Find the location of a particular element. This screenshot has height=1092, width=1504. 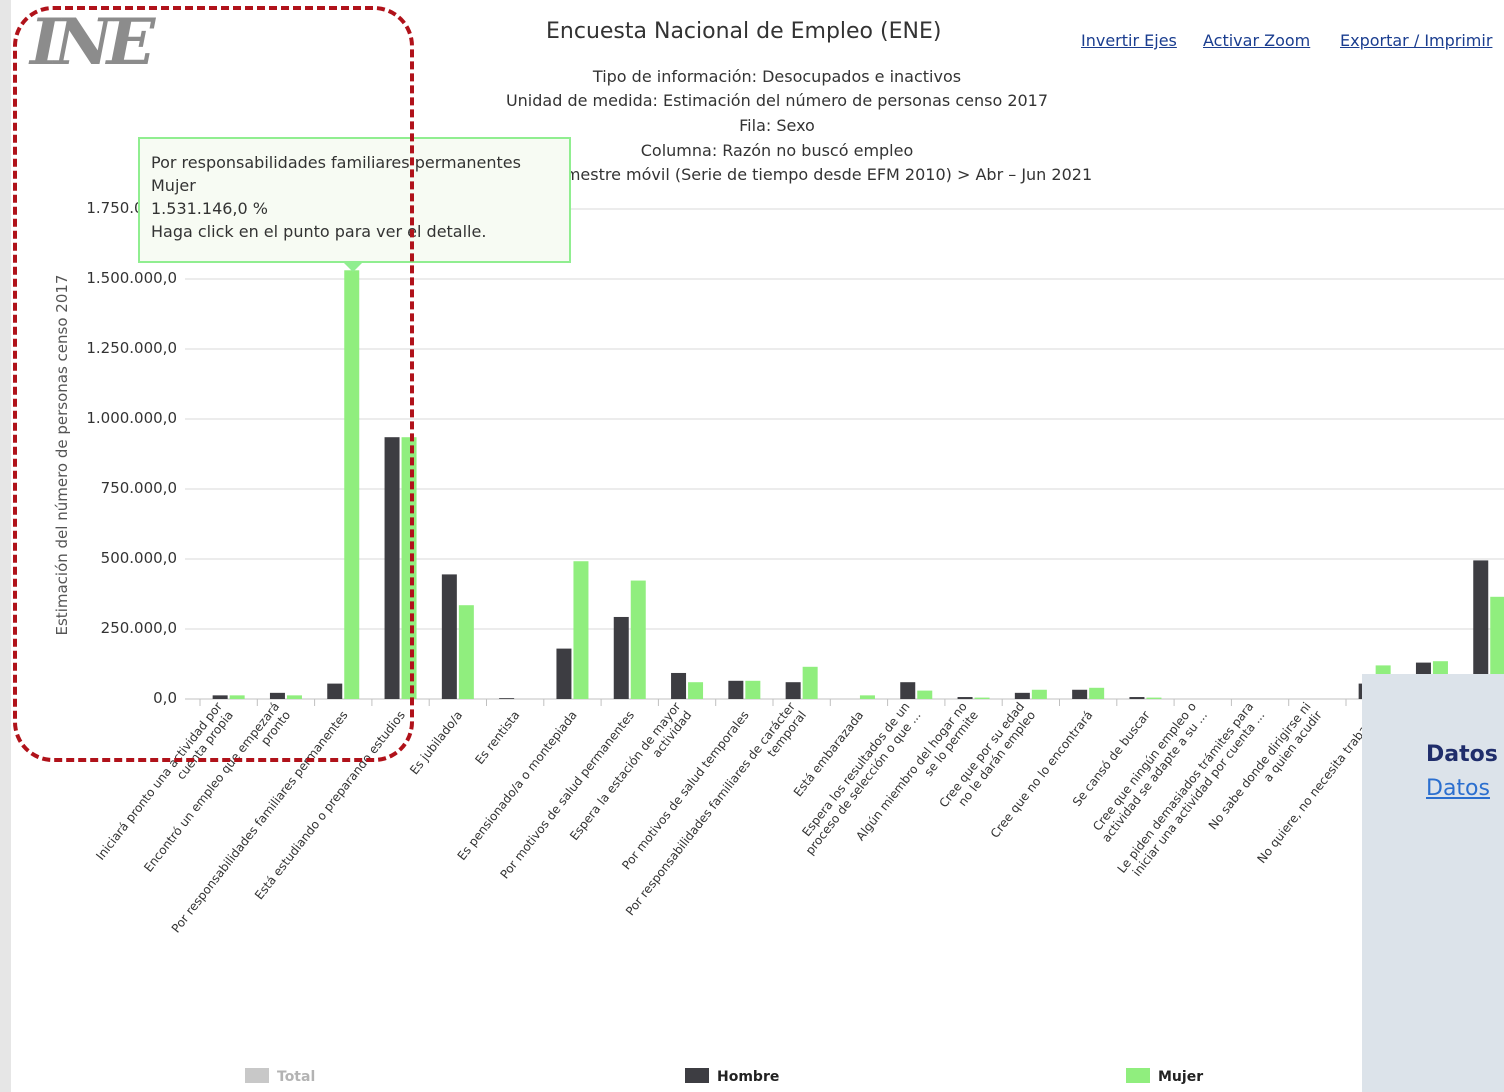

left-border is located at coordinates (5, 546).